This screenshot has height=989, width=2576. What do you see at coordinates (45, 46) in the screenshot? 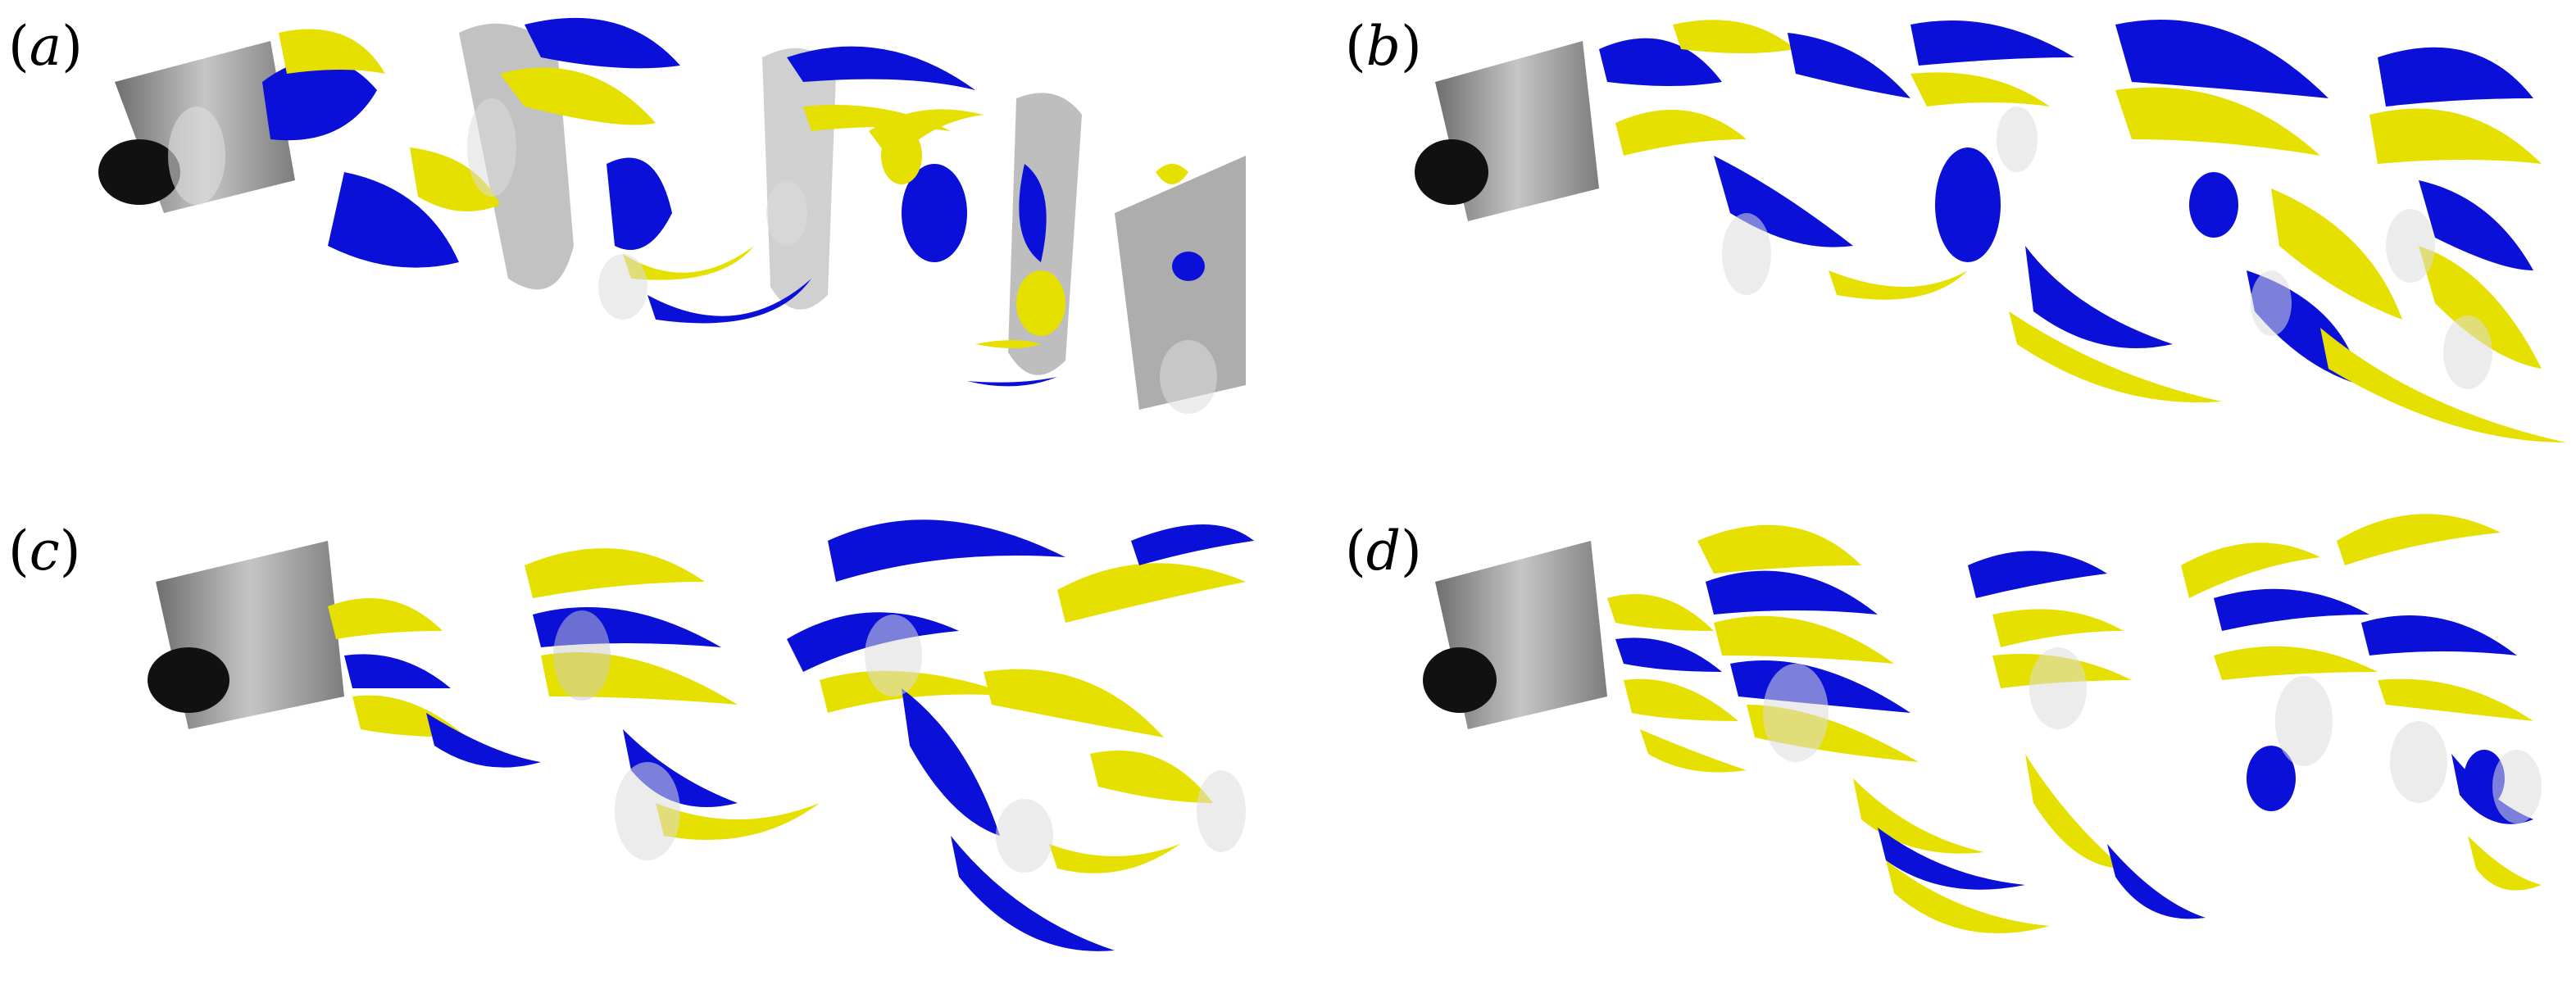
I see `panel-label-a: (a)` at bounding box center [45, 46].